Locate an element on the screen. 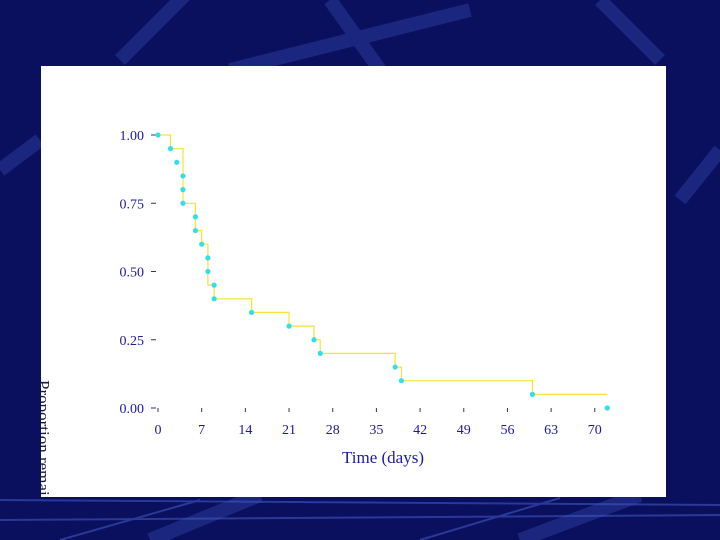 Image resolution: width=720 pixels, height=540 pixels. y-tick-label: 0.25 is located at coordinates (132, 341).